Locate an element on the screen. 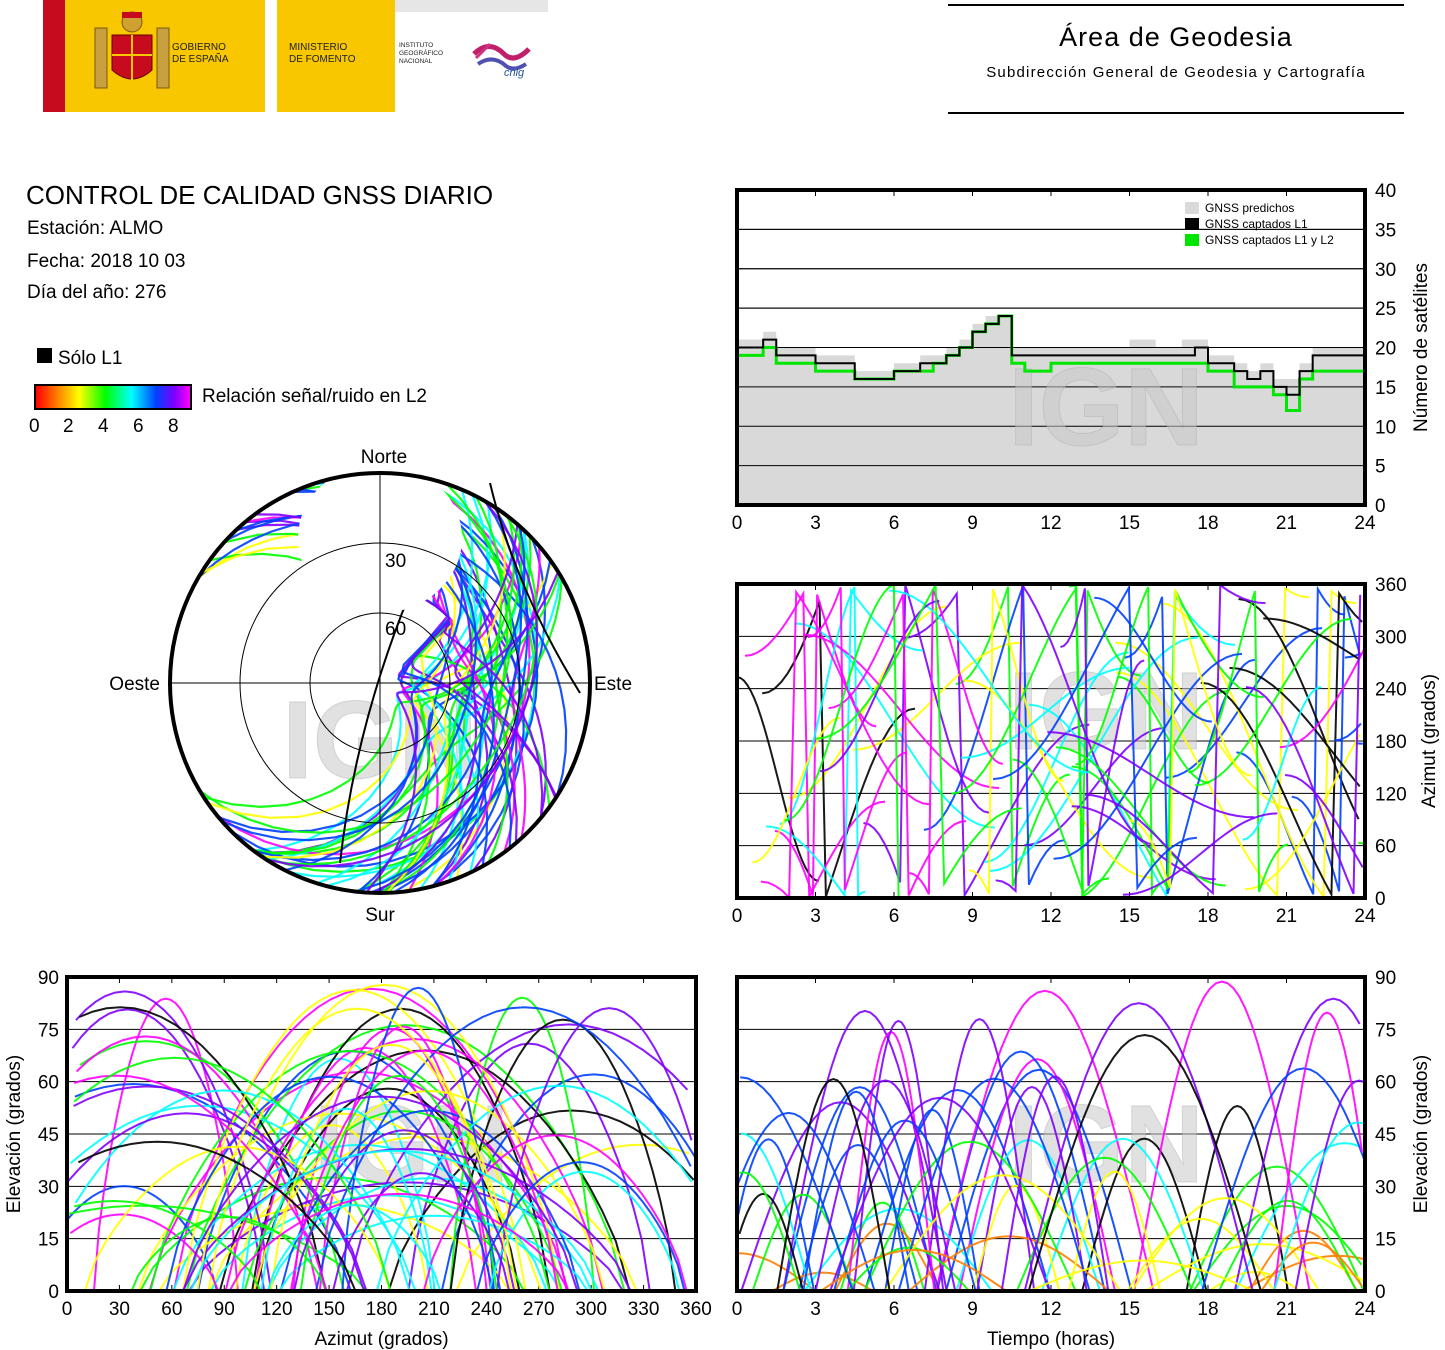  cnig-text: cnig is located at coordinates (514, 73).